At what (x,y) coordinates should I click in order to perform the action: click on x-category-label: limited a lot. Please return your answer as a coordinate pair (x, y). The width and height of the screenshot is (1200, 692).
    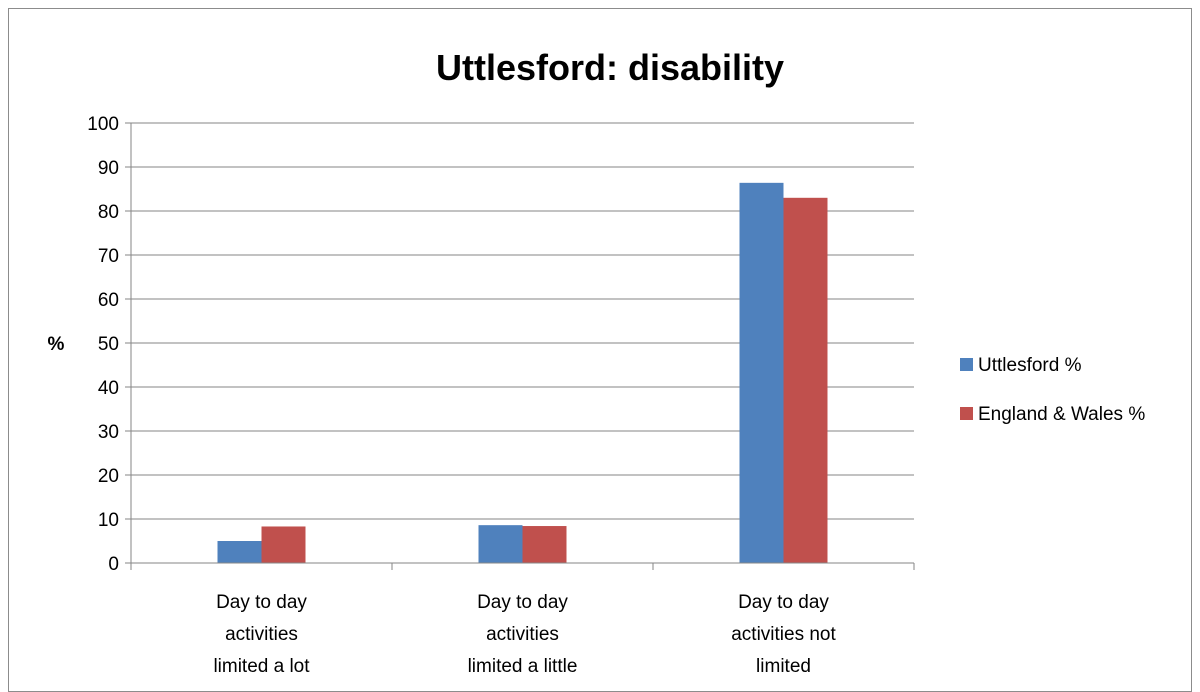
    Looking at the image, I should click on (261, 666).